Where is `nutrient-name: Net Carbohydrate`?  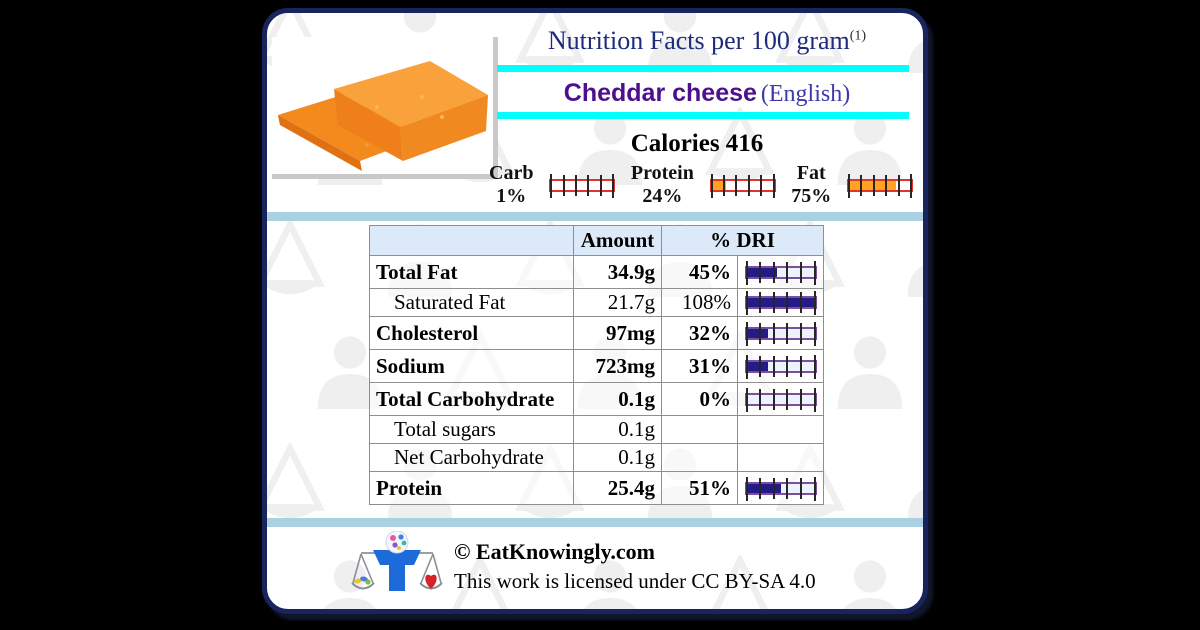 nutrient-name: Net Carbohydrate is located at coordinates (471, 457).